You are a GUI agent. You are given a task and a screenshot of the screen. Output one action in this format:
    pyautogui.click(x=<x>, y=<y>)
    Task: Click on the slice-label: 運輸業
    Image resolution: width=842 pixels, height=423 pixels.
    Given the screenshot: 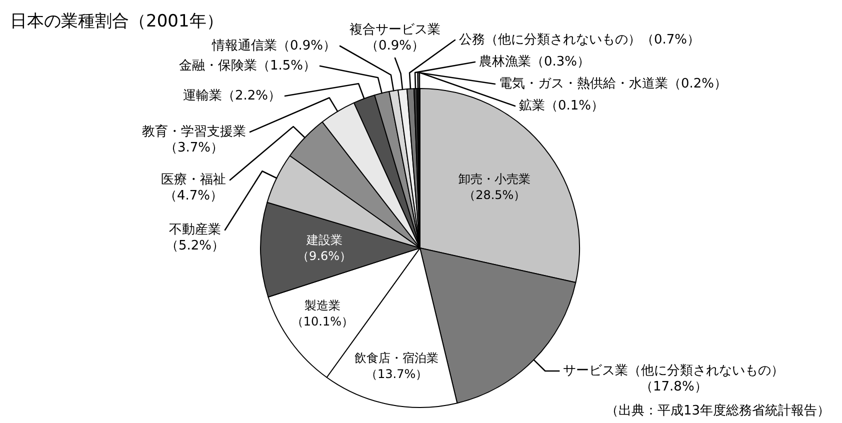 What is the action you would take?
    pyautogui.click(x=202, y=96)
    